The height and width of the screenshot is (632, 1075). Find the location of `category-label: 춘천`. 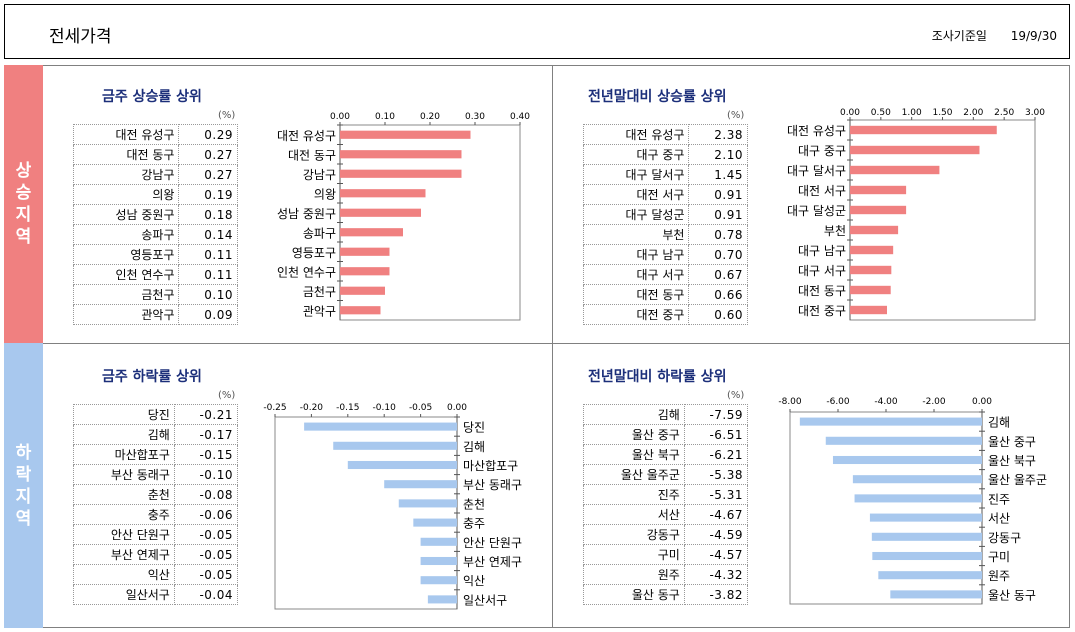

category-label: 춘천 is located at coordinates (474, 503).